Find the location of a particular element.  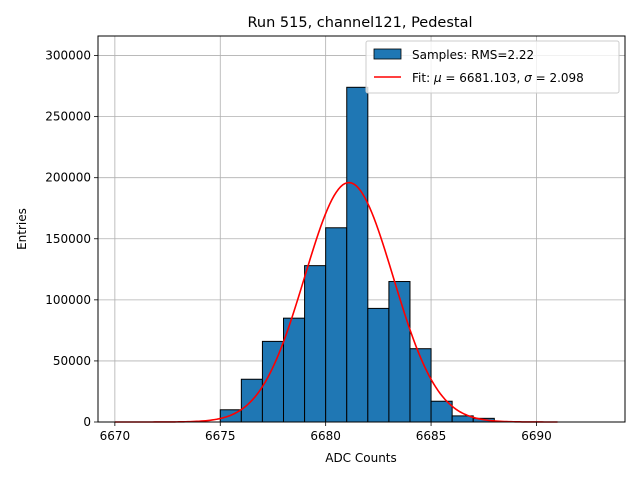

y-axis-ticks: 0 50000 100000 150000 200000 250000 300000 is located at coordinates (71, 239).